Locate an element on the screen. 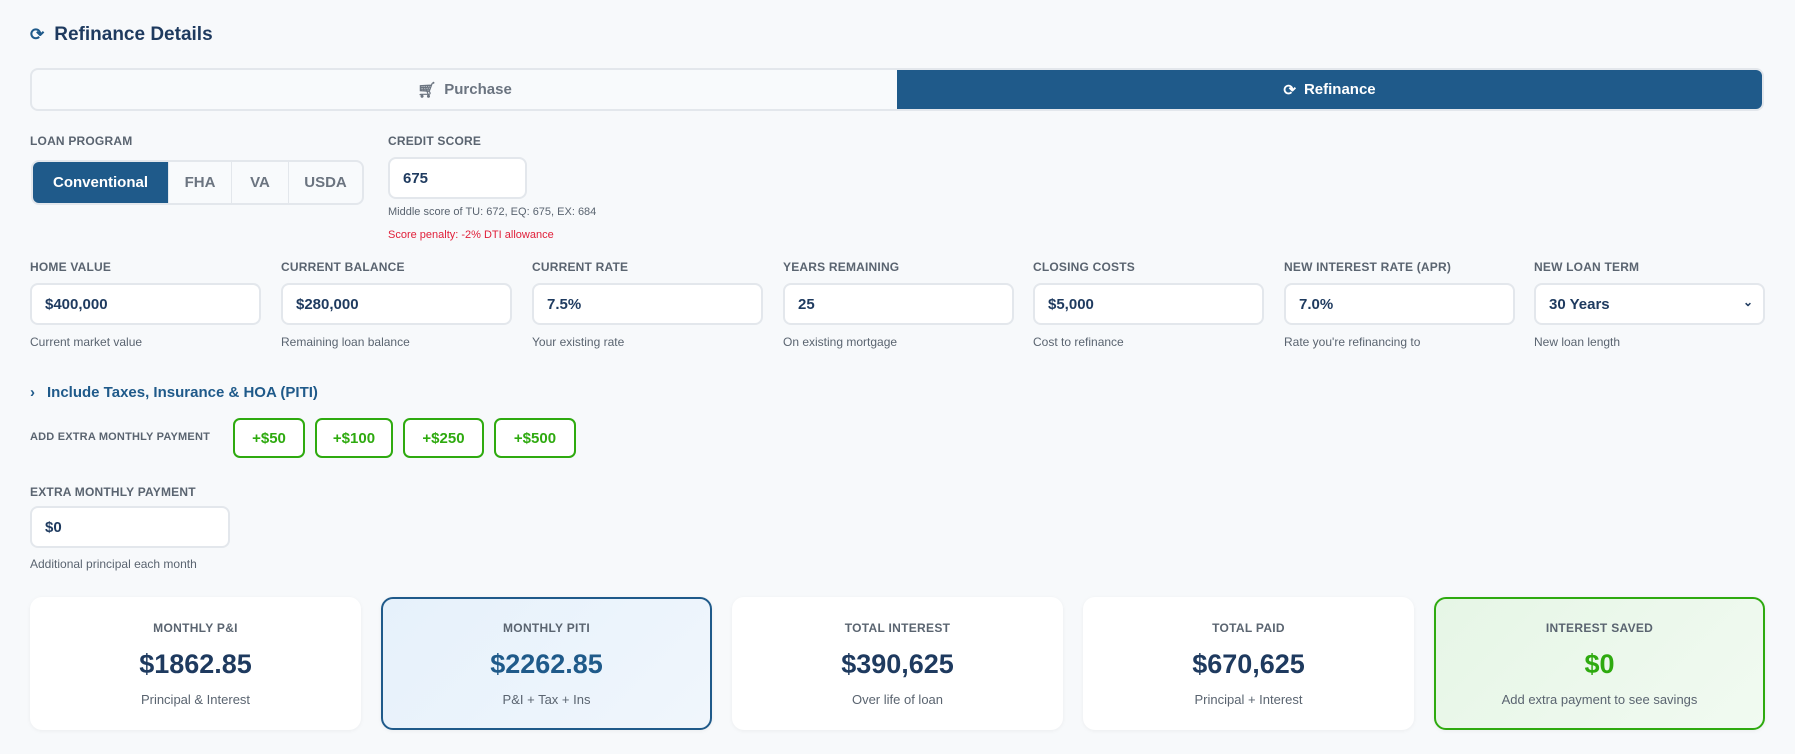 Image resolution: width=1795 pixels, height=754 pixels. program-conventional: Conventional is located at coordinates (100, 182).